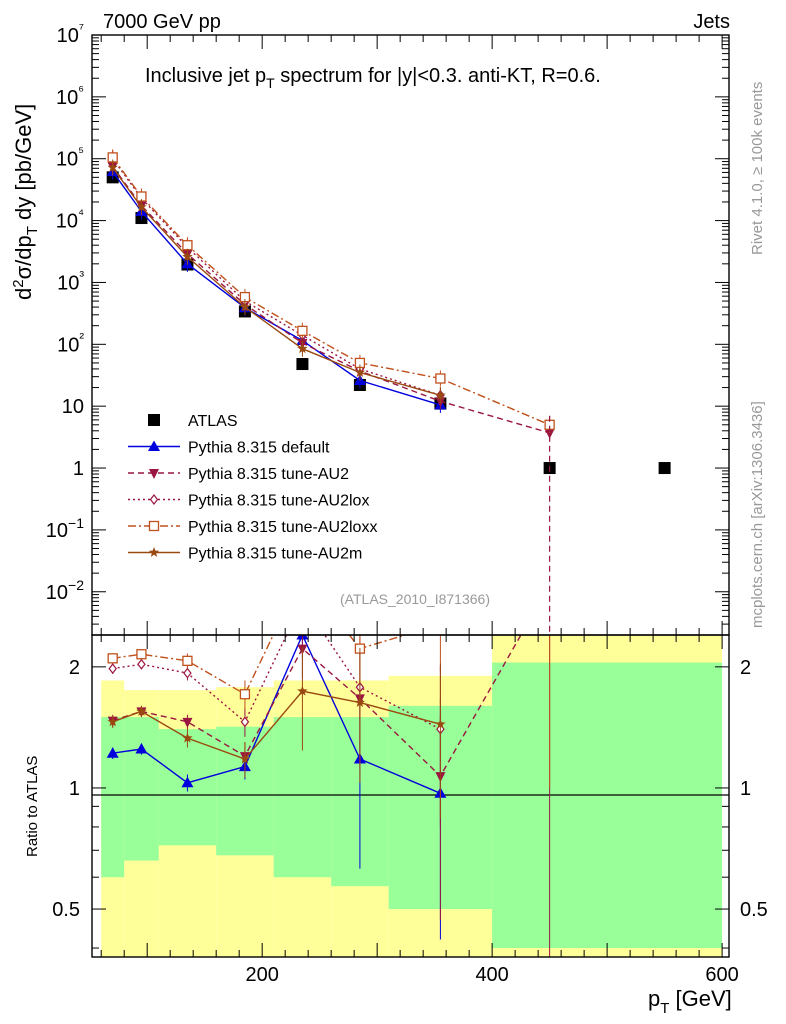 The width and height of the screenshot is (786, 1024). What do you see at coordinates (282, 527) in the screenshot?
I see `legend-label-4: Pythia 8.315 tune-AU2loxx` at bounding box center [282, 527].